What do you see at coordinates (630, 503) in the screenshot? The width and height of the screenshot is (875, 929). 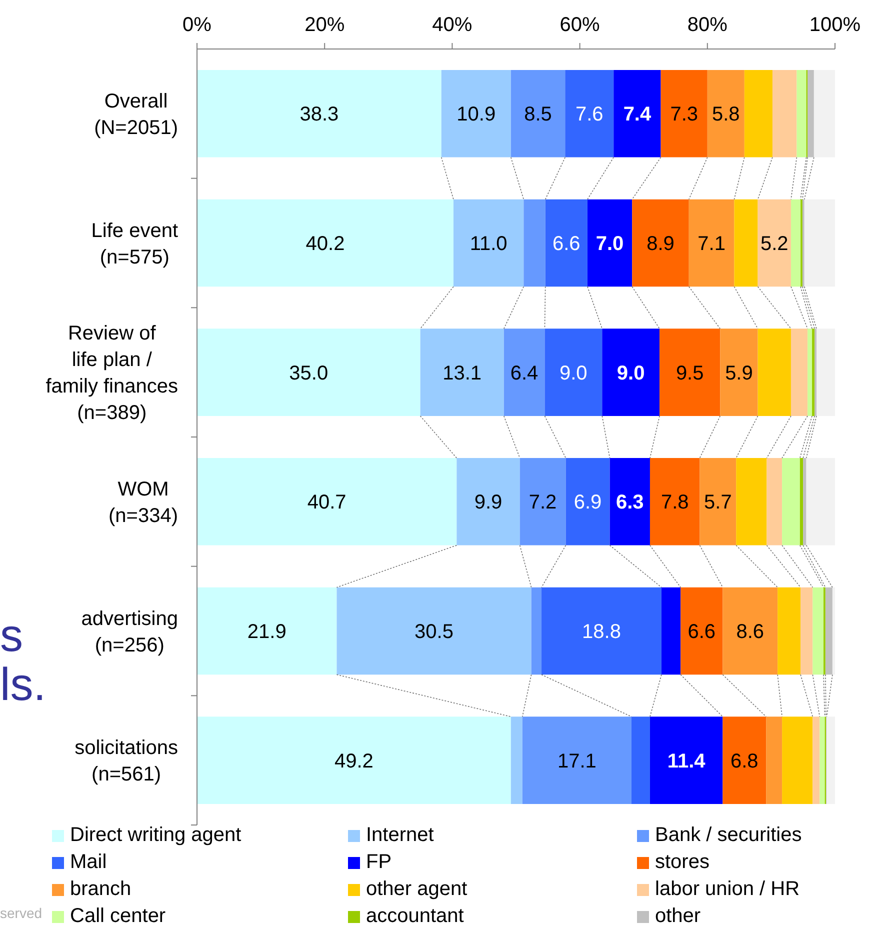 I see `data-label: 6.3` at bounding box center [630, 503].